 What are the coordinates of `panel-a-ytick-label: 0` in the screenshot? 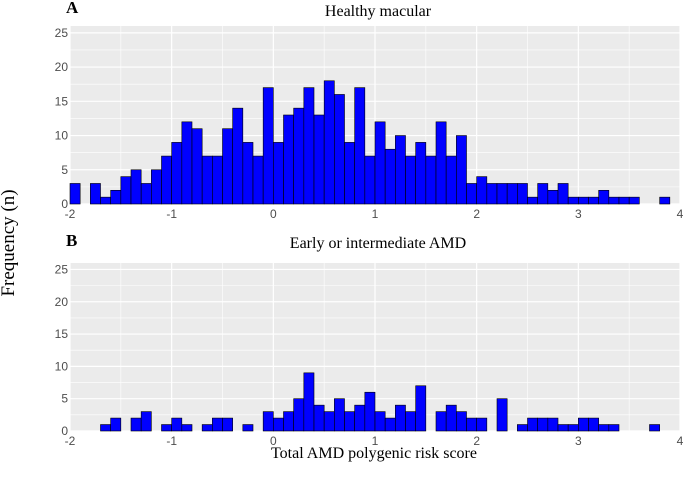 It's located at (64, 204).